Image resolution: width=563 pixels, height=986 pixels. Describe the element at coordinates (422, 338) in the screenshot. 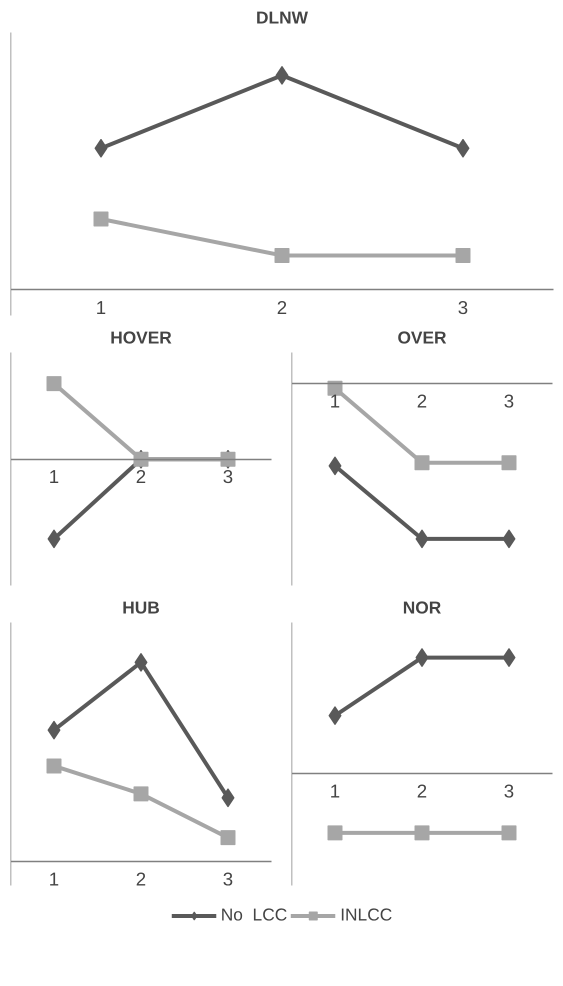

I see `chart-title: OVER` at that location.